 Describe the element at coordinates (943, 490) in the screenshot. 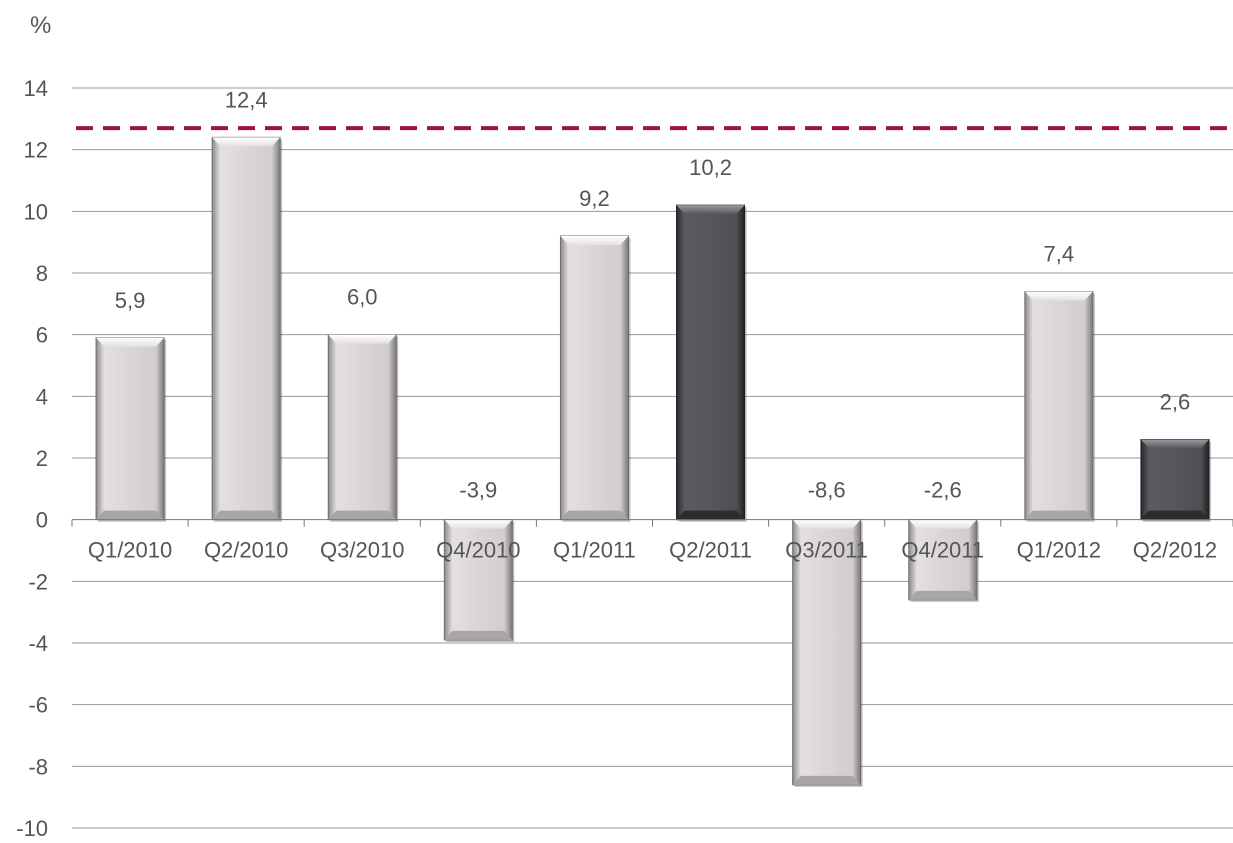

I see `value-label: -2,6` at that location.